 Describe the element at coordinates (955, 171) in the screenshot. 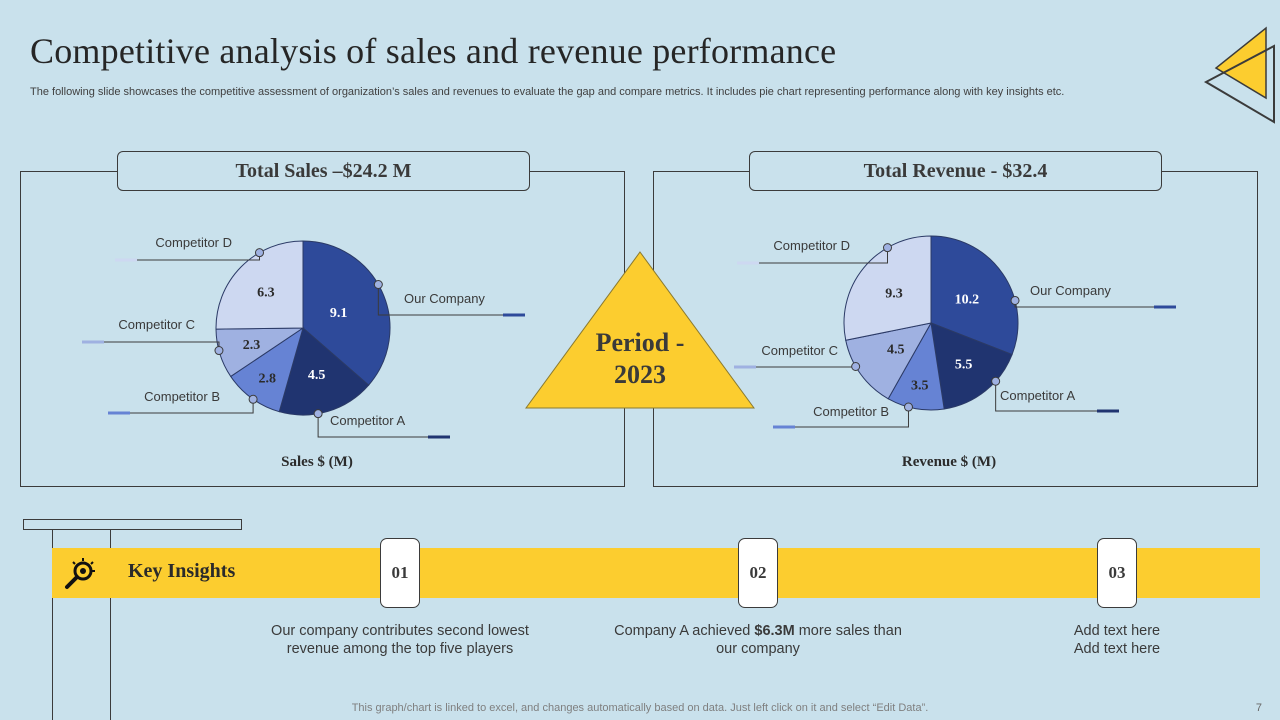

I see `revenue-chart-title: Total Revenue - $32.4` at that location.